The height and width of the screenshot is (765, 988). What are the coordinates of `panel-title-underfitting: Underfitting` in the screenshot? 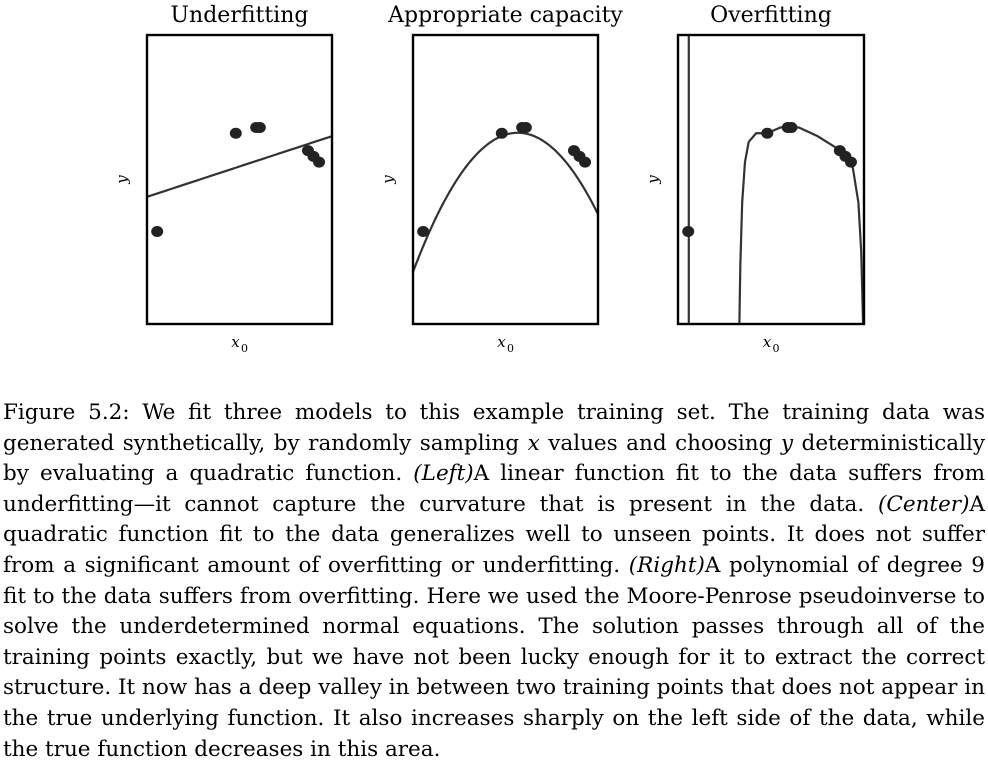 It's located at (240, 15).